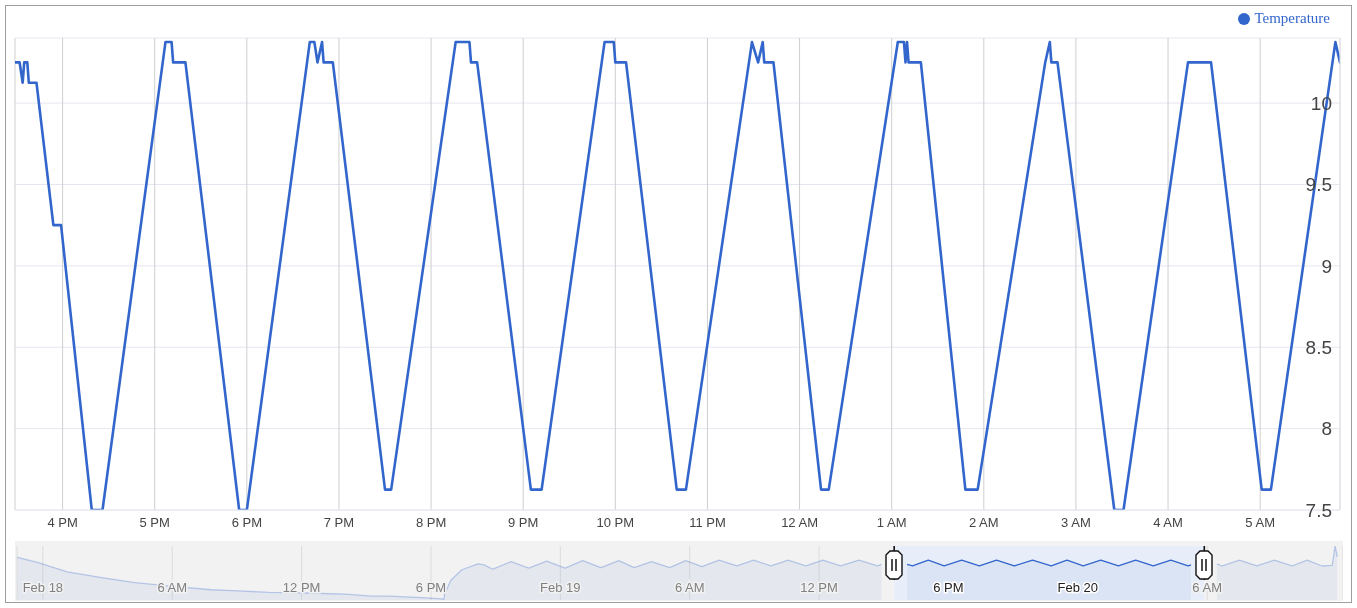  What do you see at coordinates (1292, 18) in the screenshot?
I see `legend-label: Temperature` at bounding box center [1292, 18].